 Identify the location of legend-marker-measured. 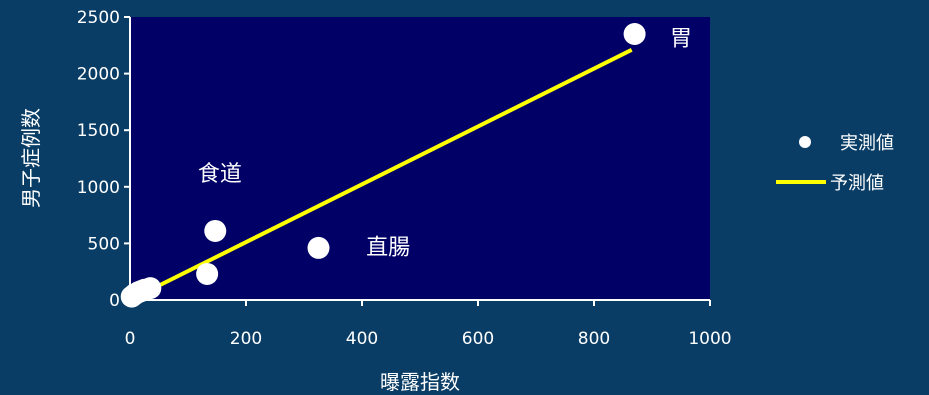
(805, 142).